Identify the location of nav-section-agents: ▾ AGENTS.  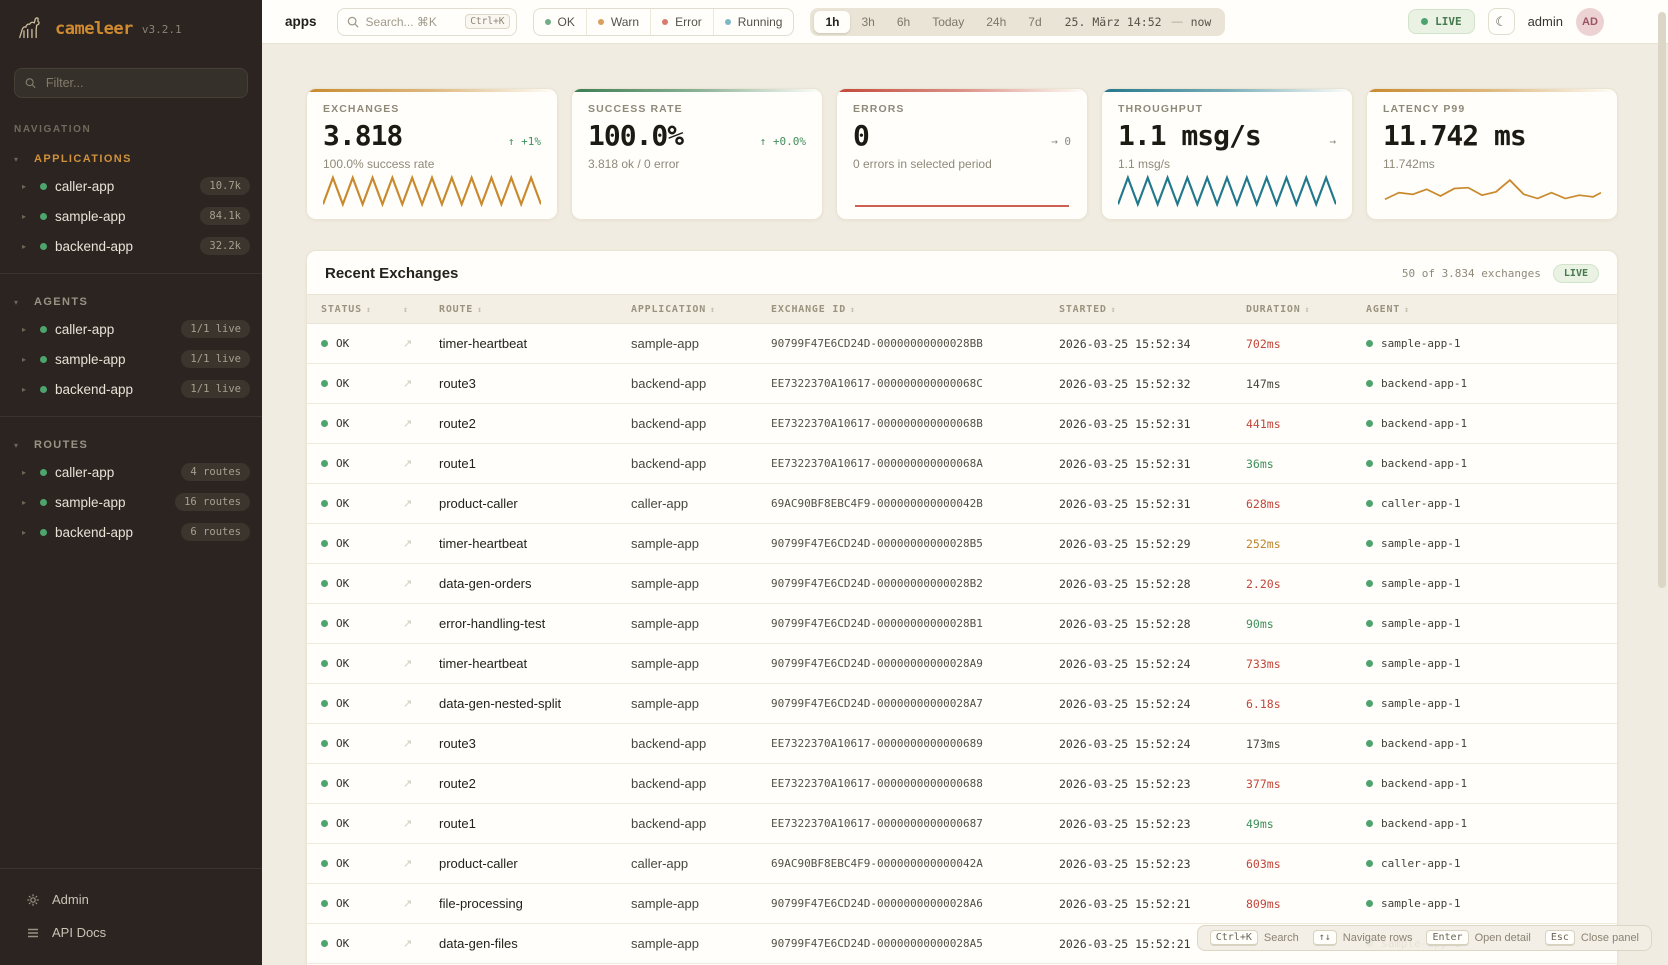
(131, 300).